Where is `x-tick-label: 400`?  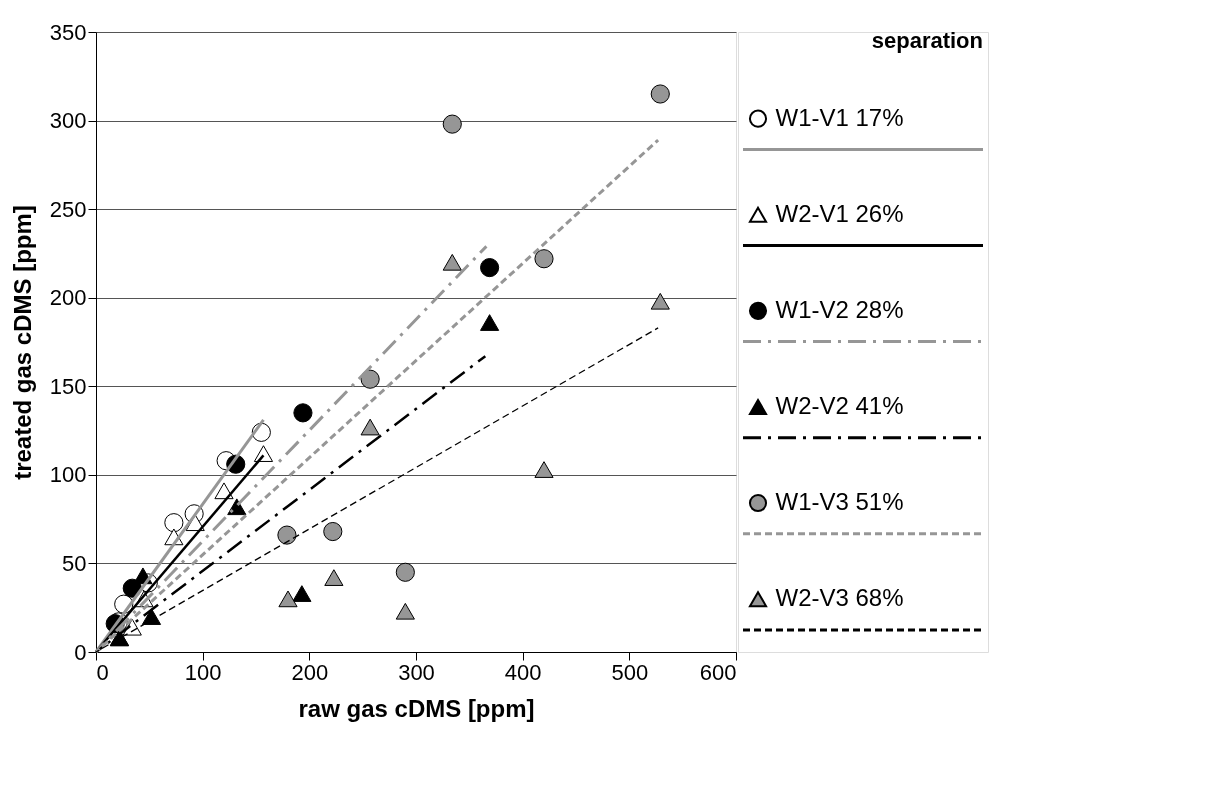 x-tick-label: 400 is located at coordinates (523, 672).